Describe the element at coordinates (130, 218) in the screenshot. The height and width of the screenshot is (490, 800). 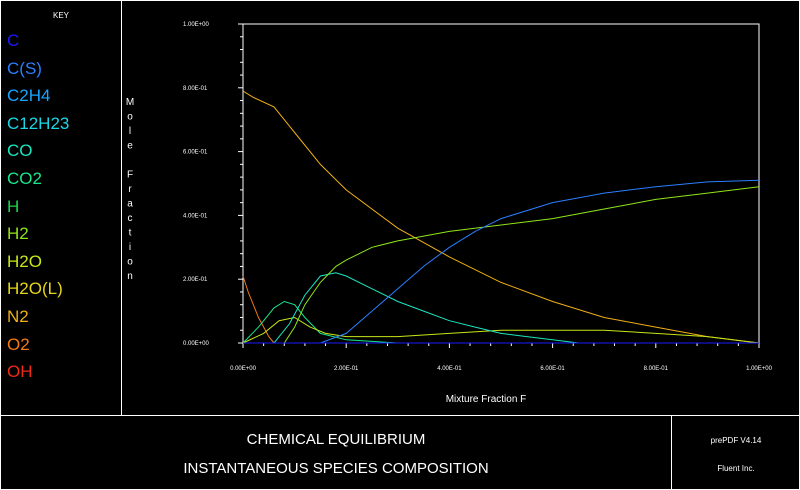
I see `y-axis-label-char: c` at that location.